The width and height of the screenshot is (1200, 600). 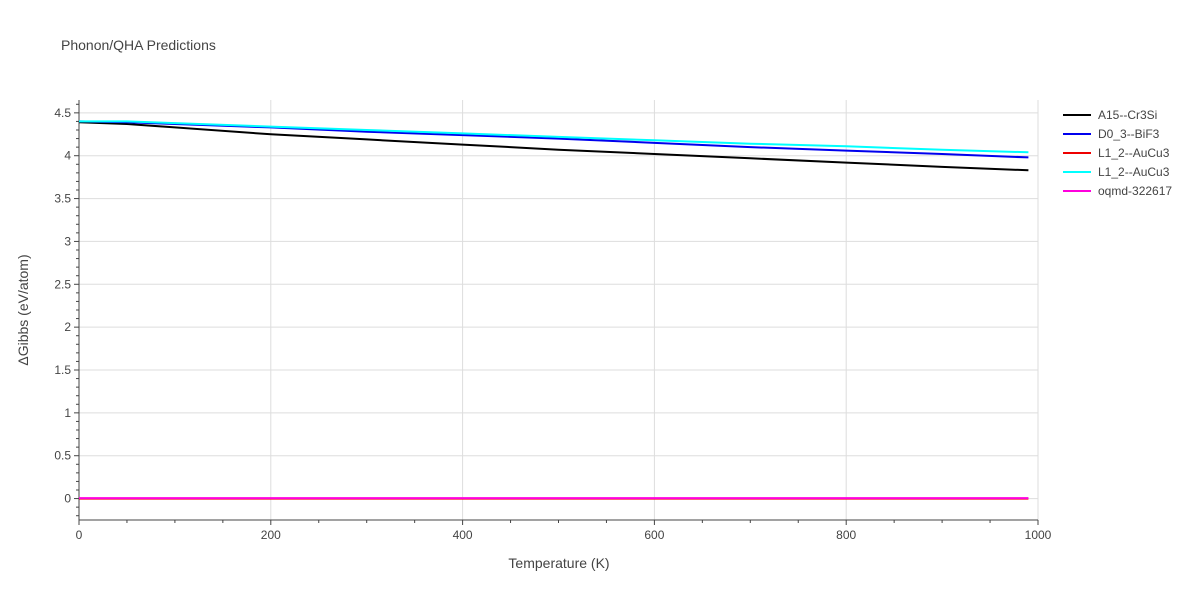 What do you see at coordinates (62, 199) in the screenshot?
I see `y-tick-label: 3.5` at bounding box center [62, 199].